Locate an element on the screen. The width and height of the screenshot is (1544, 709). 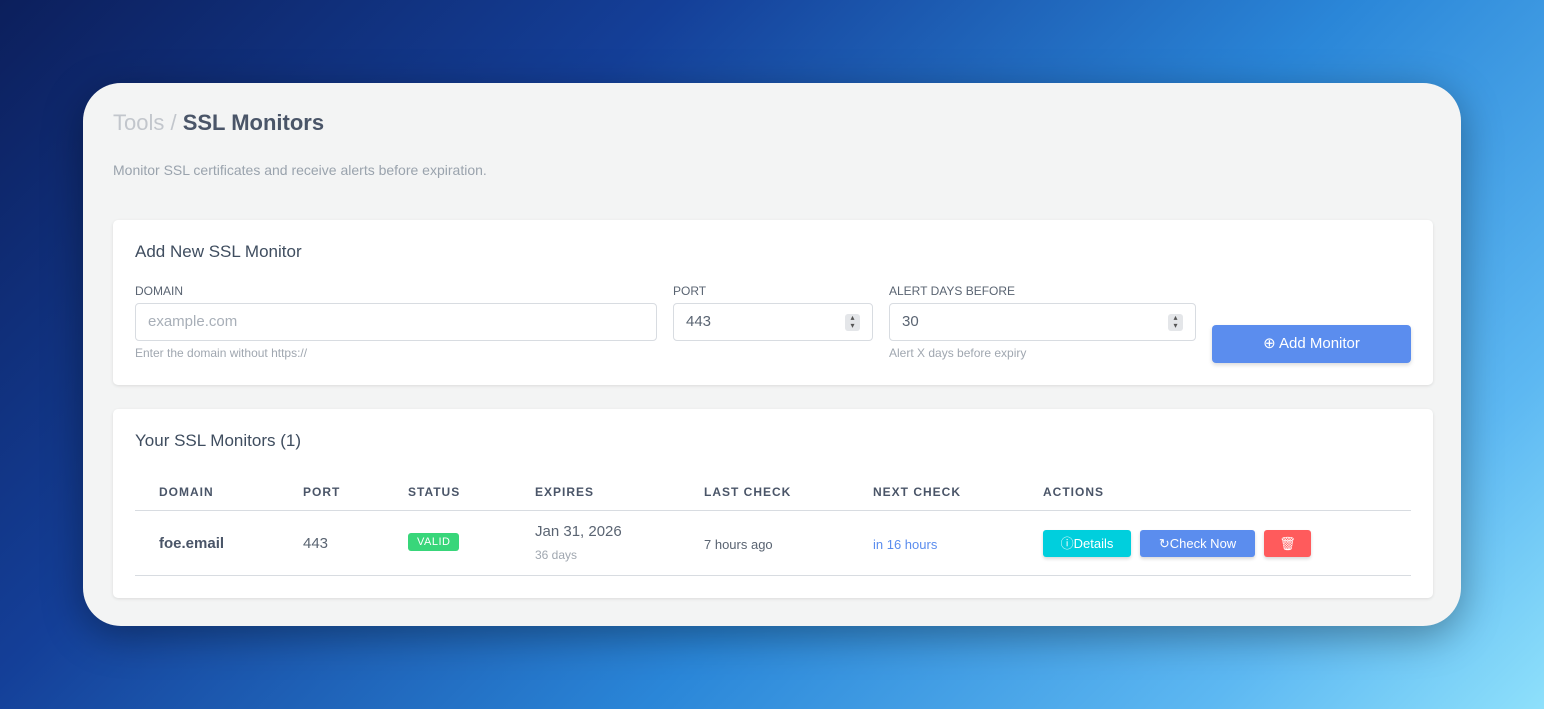
delete-button: 🗑 is located at coordinates (1287, 543).